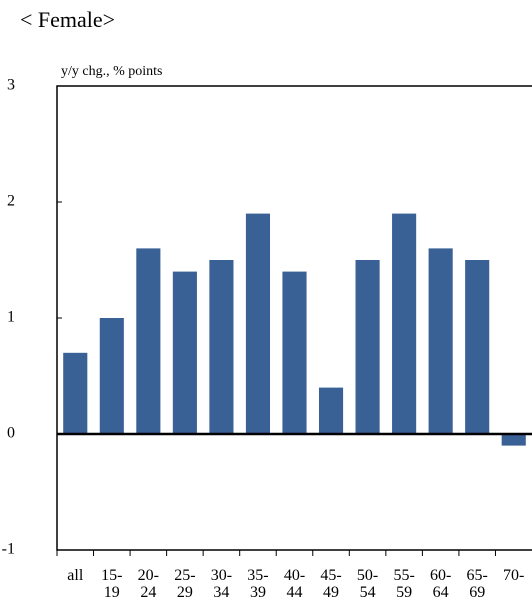 The image size is (532, 614). I want to click on x-tick-label: 60-64, so click(440, 584).